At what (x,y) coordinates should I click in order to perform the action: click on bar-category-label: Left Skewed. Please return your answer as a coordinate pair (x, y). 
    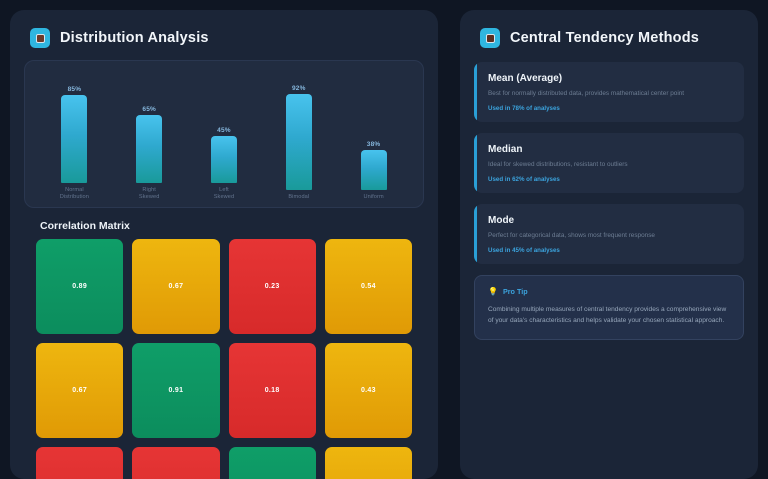
    Looking at the image, I should click on (224, 193).